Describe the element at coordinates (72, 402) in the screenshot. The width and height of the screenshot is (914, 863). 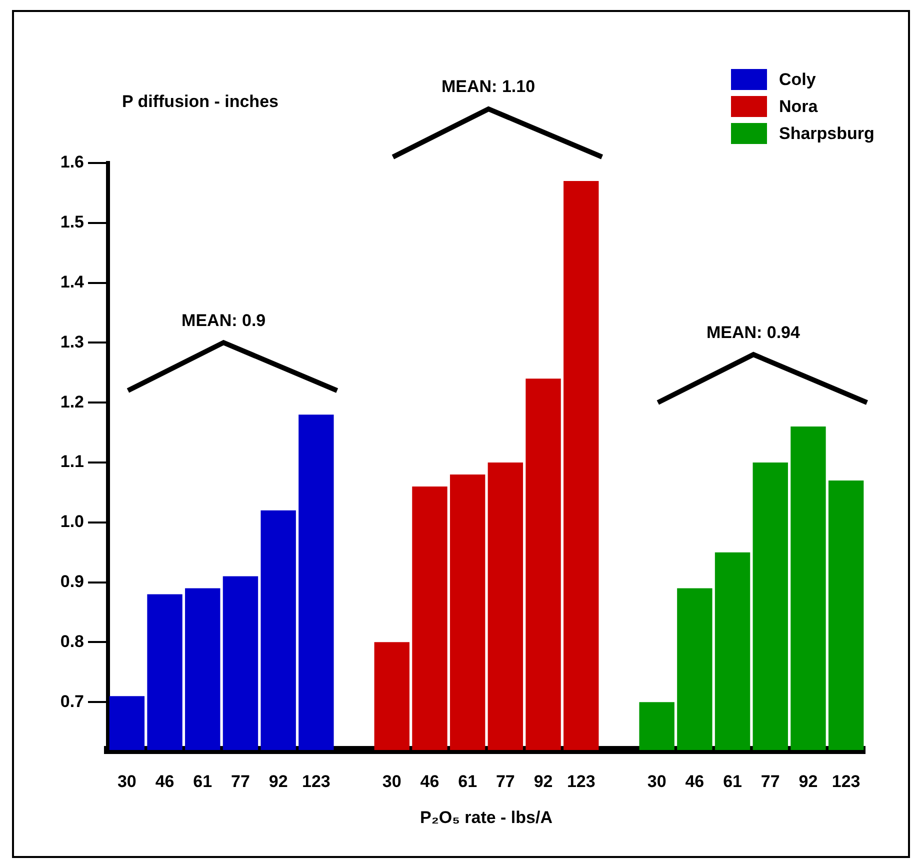
I see `y-tick-label: 1.2` at that location.